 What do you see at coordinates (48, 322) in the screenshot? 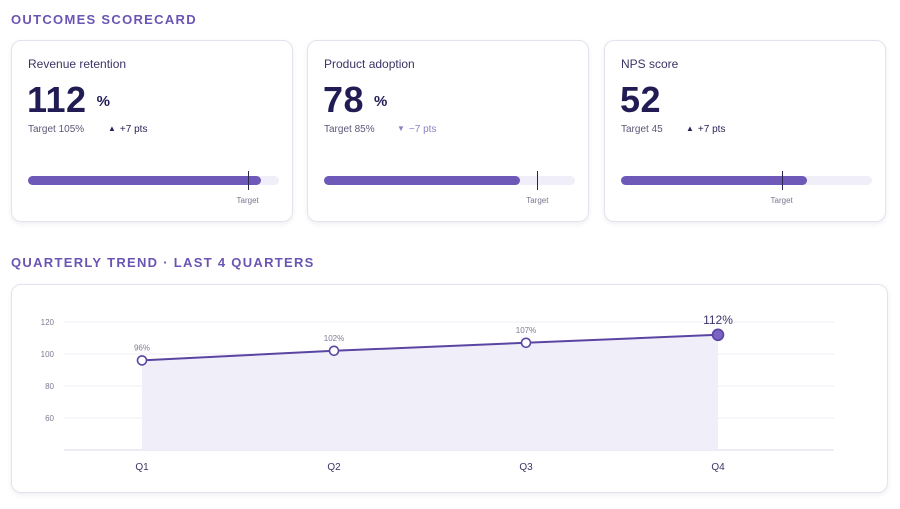
I see `y-tick-label: 120` at bounding box center [48, 322].